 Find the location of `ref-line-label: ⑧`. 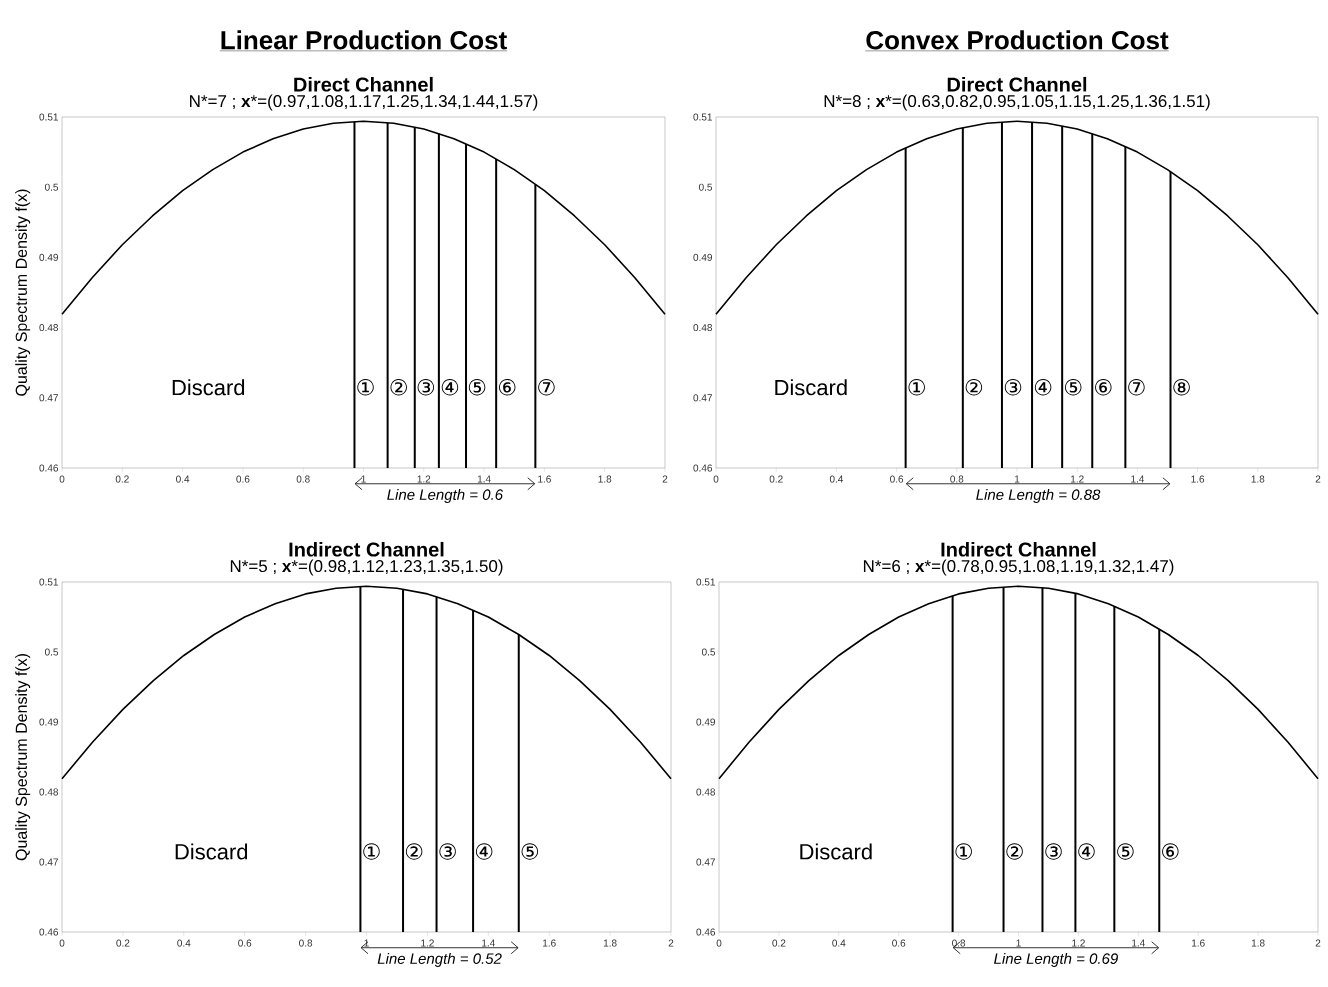

ref-line-label: ⑧ is located at coordinates (1181, 387).